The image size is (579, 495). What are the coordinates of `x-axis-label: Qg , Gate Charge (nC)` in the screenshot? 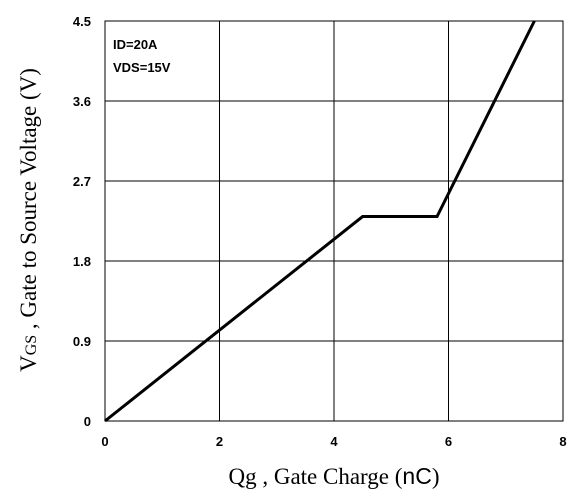 It's located at (333, 476).